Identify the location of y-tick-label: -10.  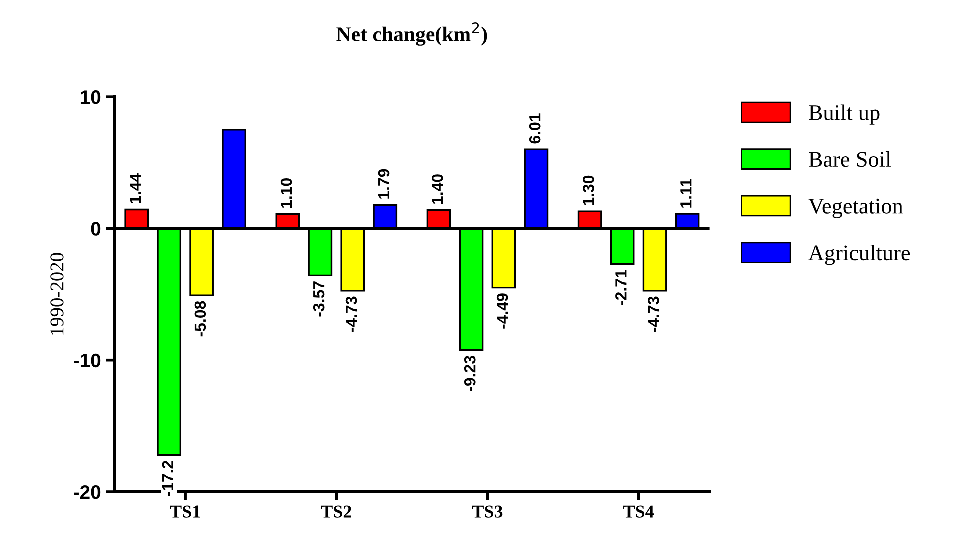
(87, 361).